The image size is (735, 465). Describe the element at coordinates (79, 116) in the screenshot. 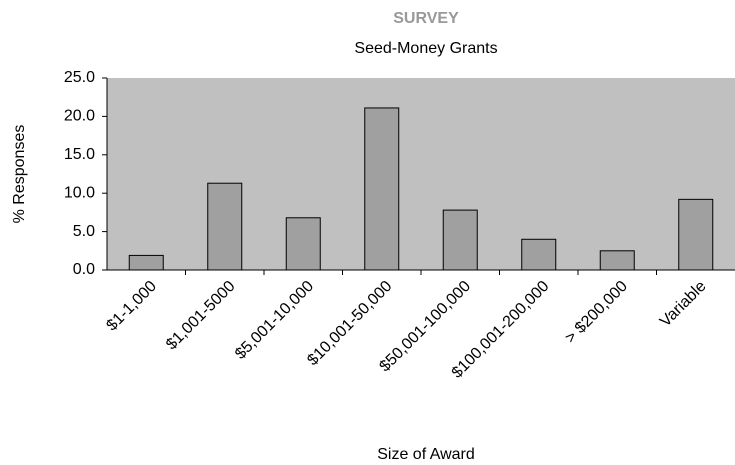

I see `y-tick-label: 20.0` at that location.